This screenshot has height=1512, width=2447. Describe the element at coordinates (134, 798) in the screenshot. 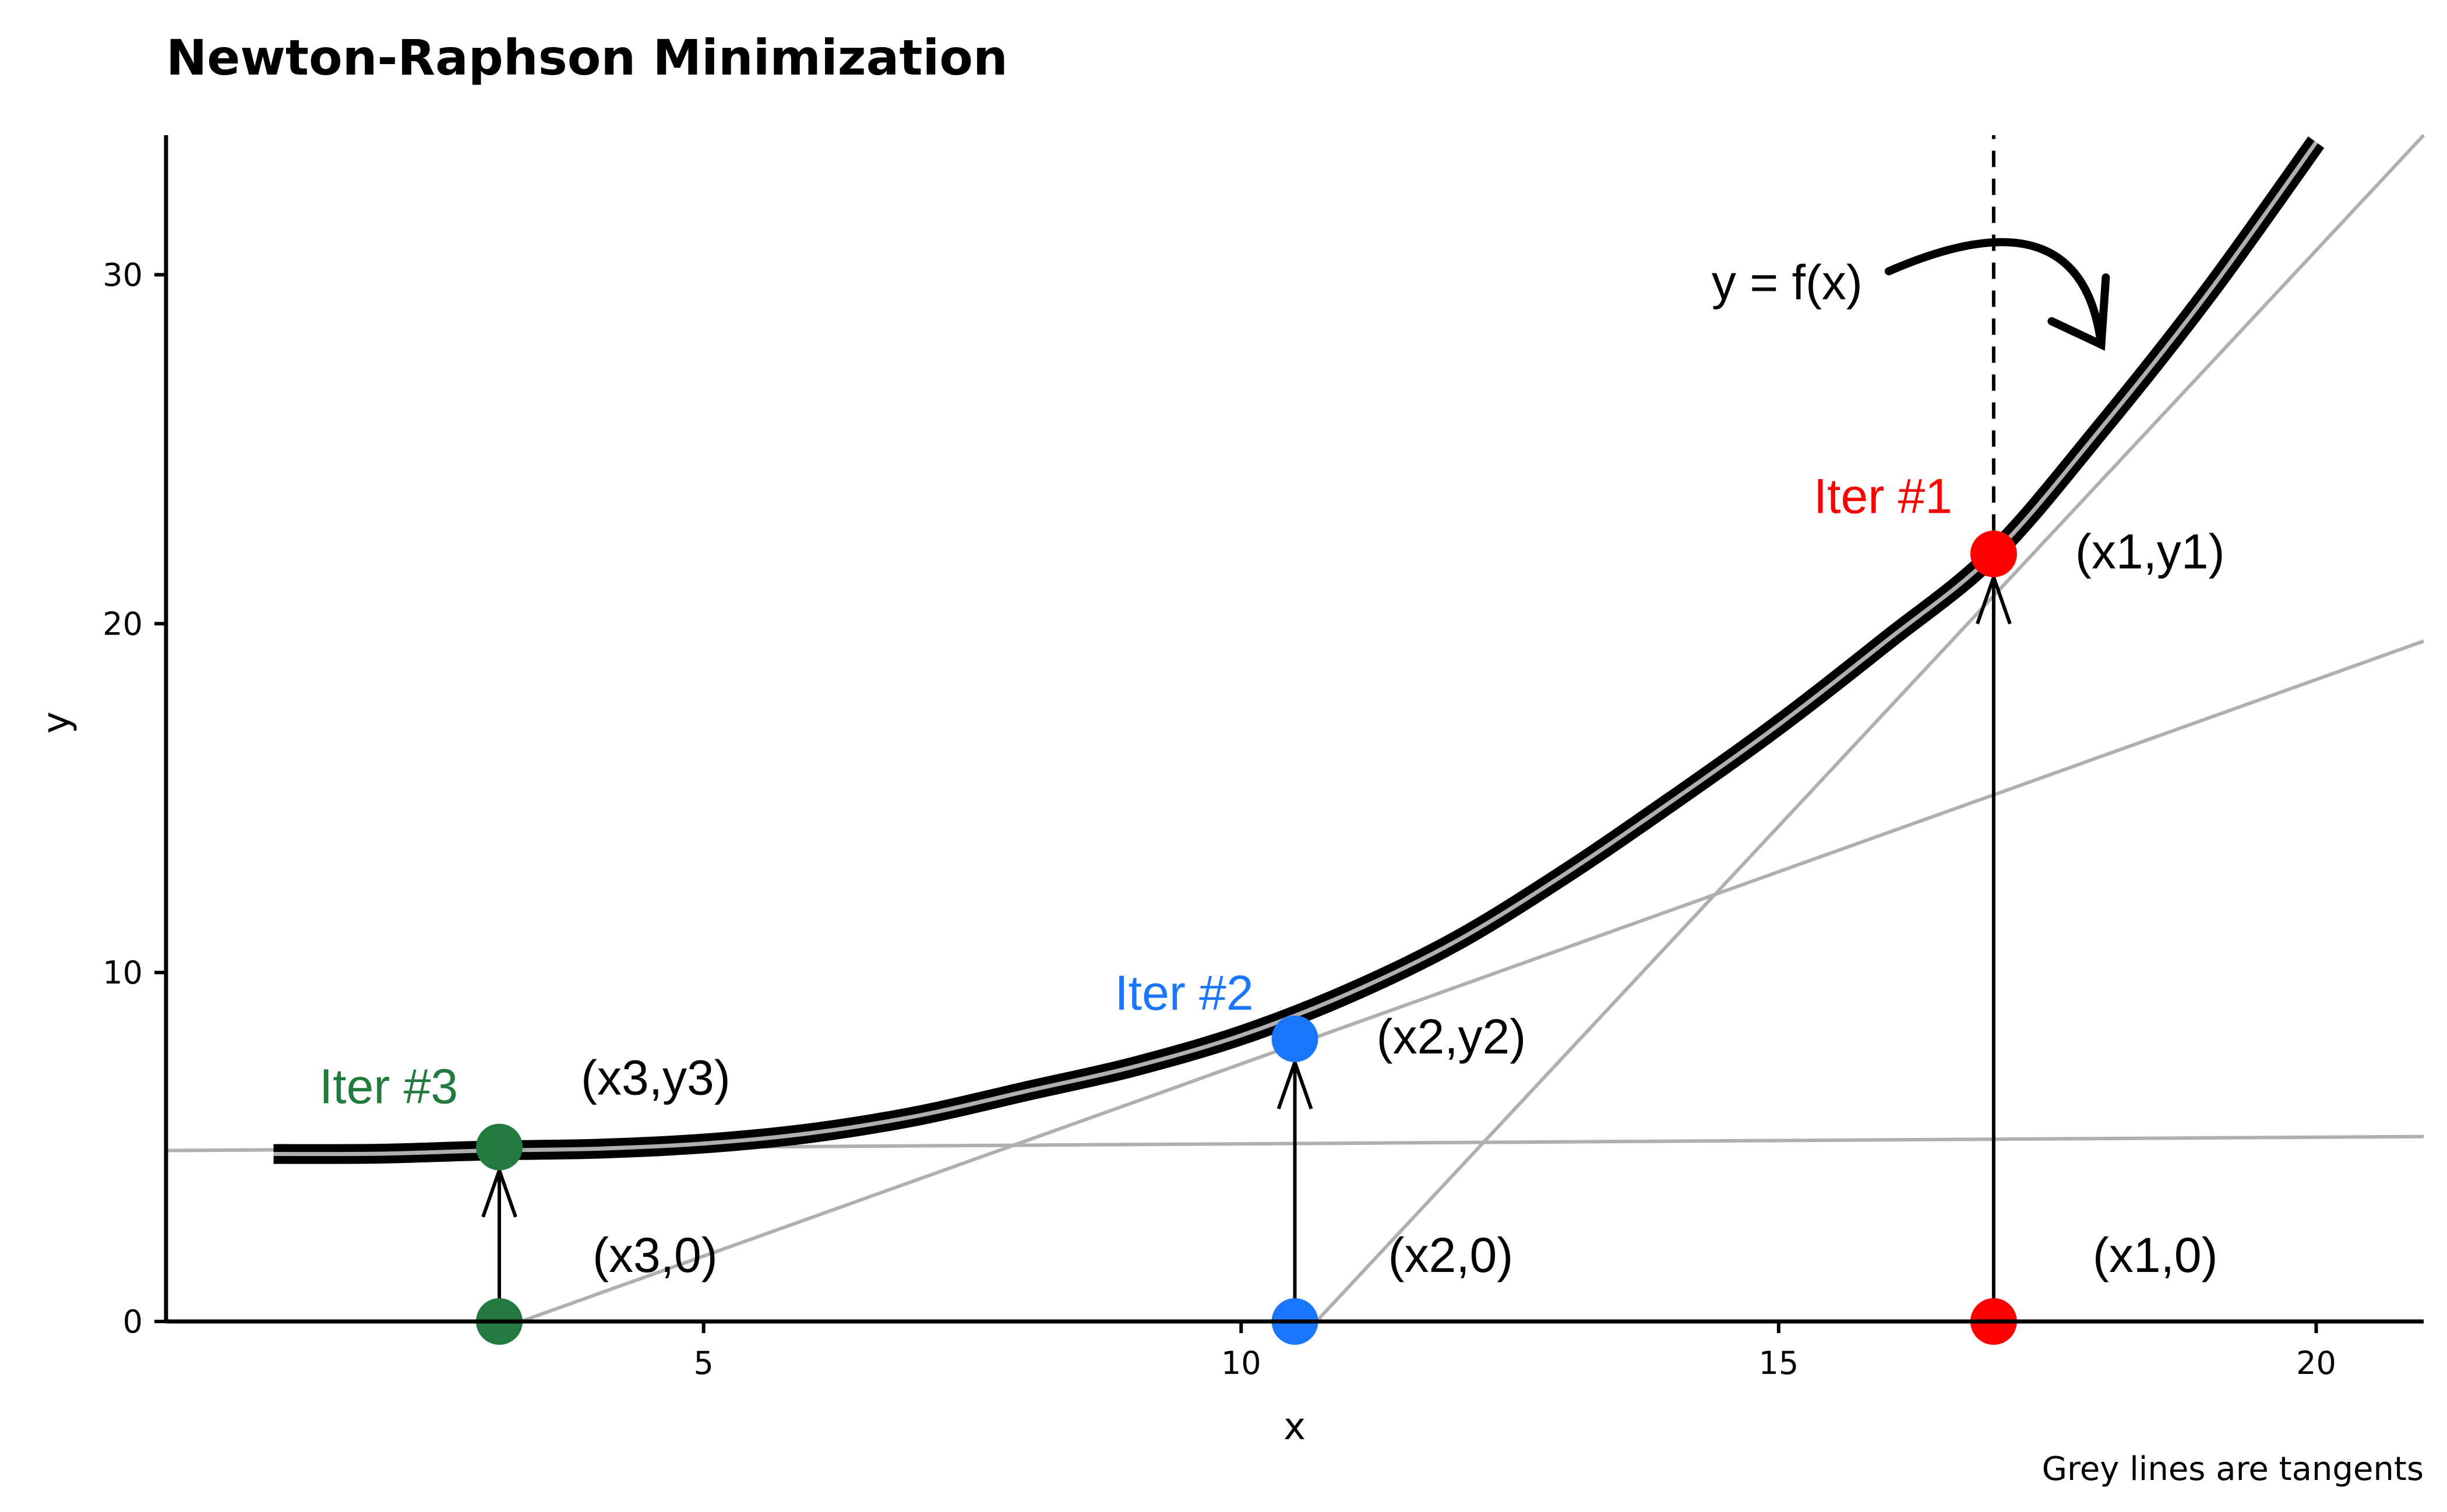

I see `y-ticks: 0 10 20 30` at that location.